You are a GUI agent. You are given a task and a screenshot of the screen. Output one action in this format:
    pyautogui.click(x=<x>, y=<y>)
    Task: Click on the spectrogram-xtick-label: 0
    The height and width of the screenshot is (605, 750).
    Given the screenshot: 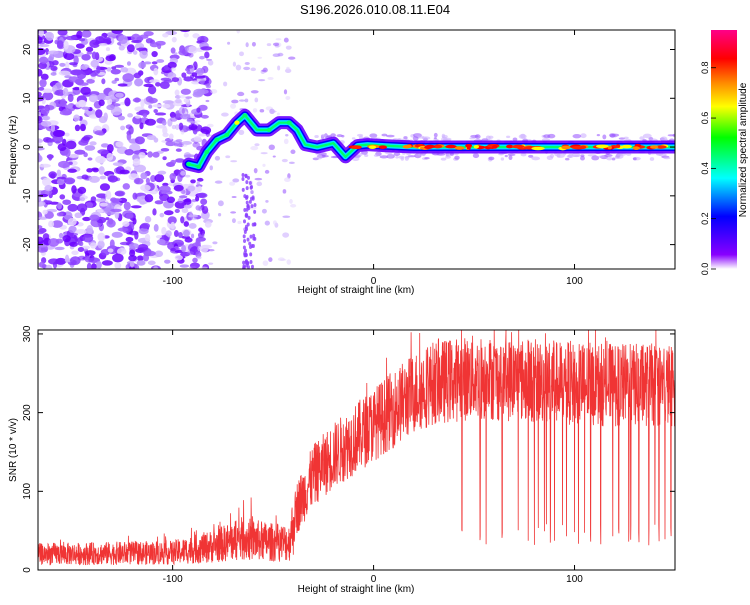 What is the action you would take?
    pyautogui.click(x=374, y=281)
    